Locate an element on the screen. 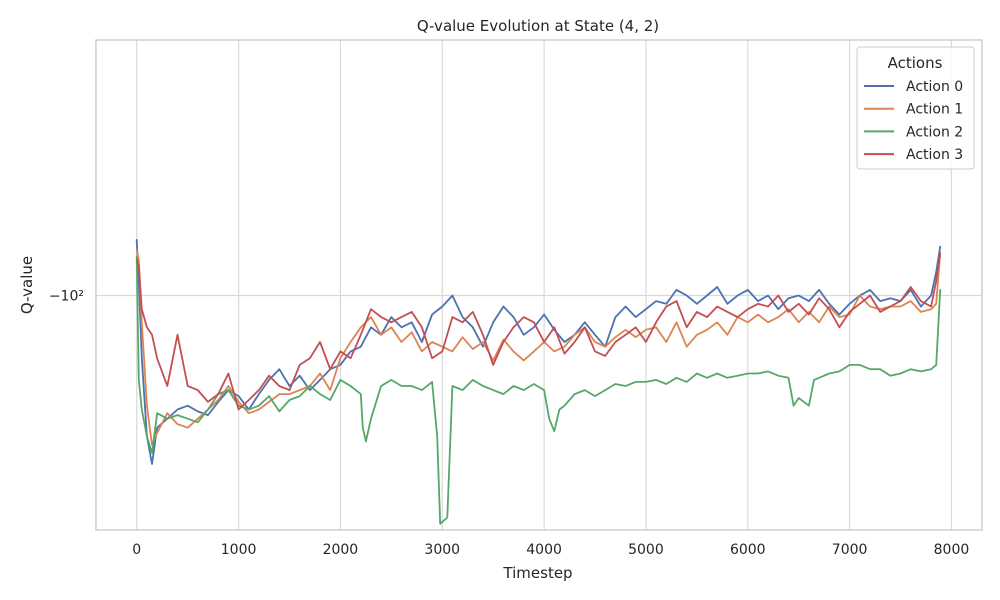 The image size is (1000, 600). x-tick-label: 7000 is located at coordinates (850, 550).